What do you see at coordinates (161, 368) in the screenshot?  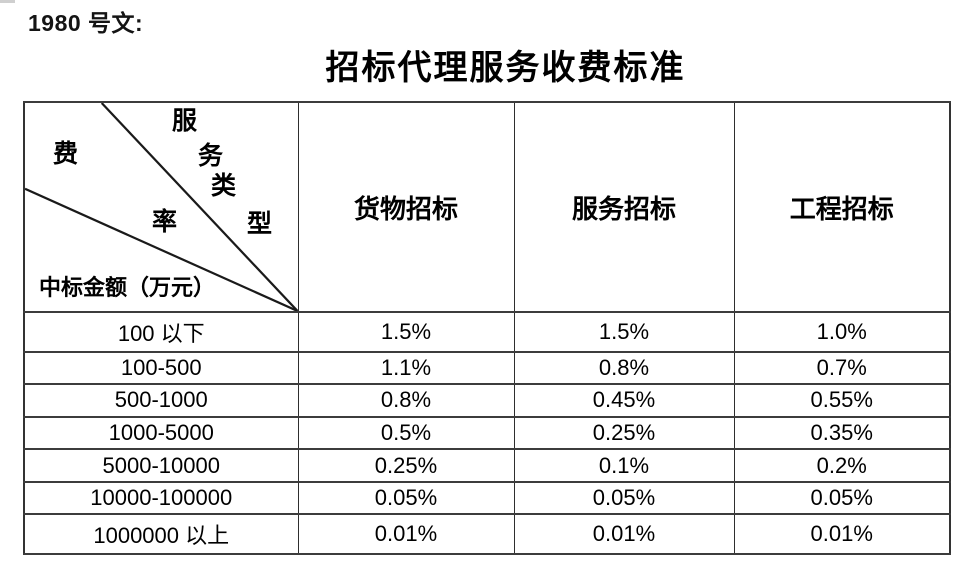 I see `row-label-cell: 100-500` at bounding box center [161, 368].